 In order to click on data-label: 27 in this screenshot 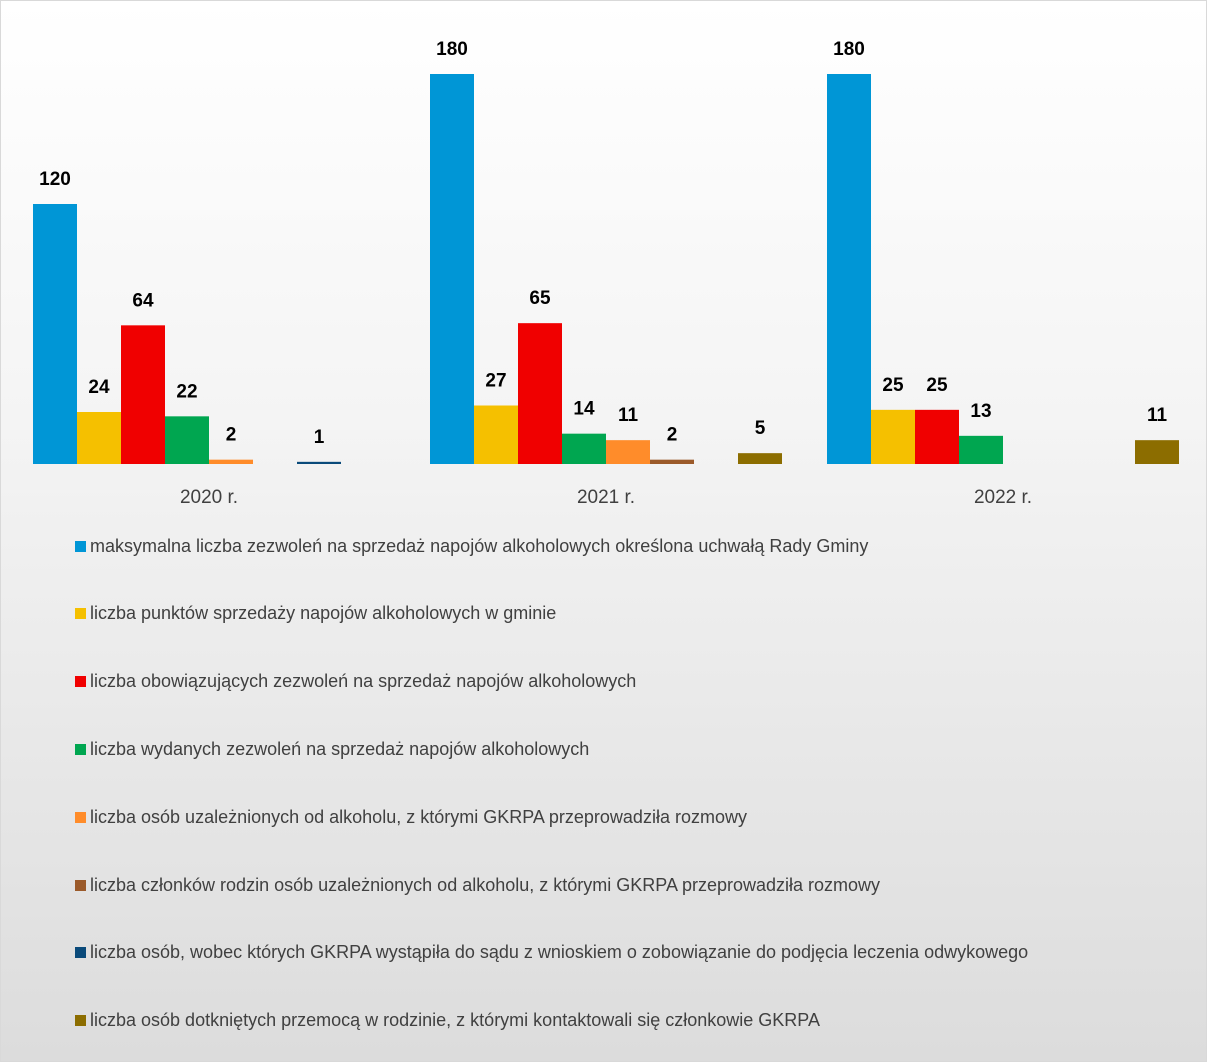, I will do `click(495, 381)`.